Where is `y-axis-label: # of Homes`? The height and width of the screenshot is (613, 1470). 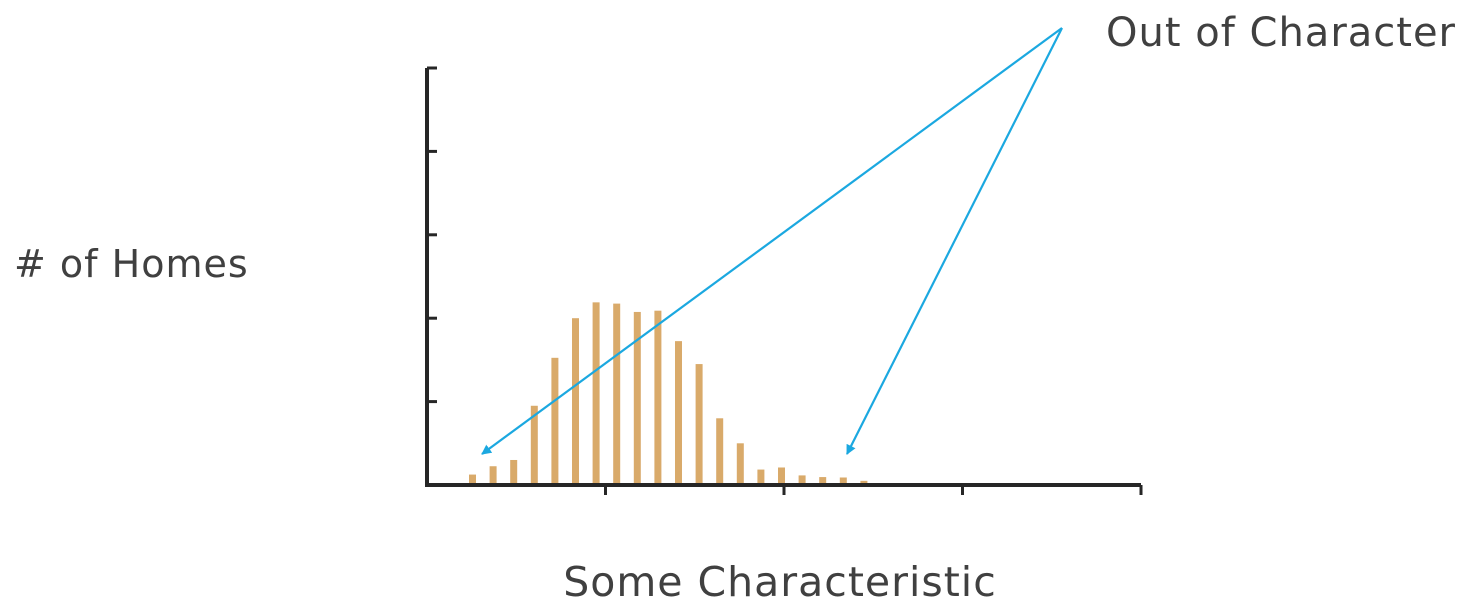 y-axis-label: # of Homes is located at coordinates (131, 264).